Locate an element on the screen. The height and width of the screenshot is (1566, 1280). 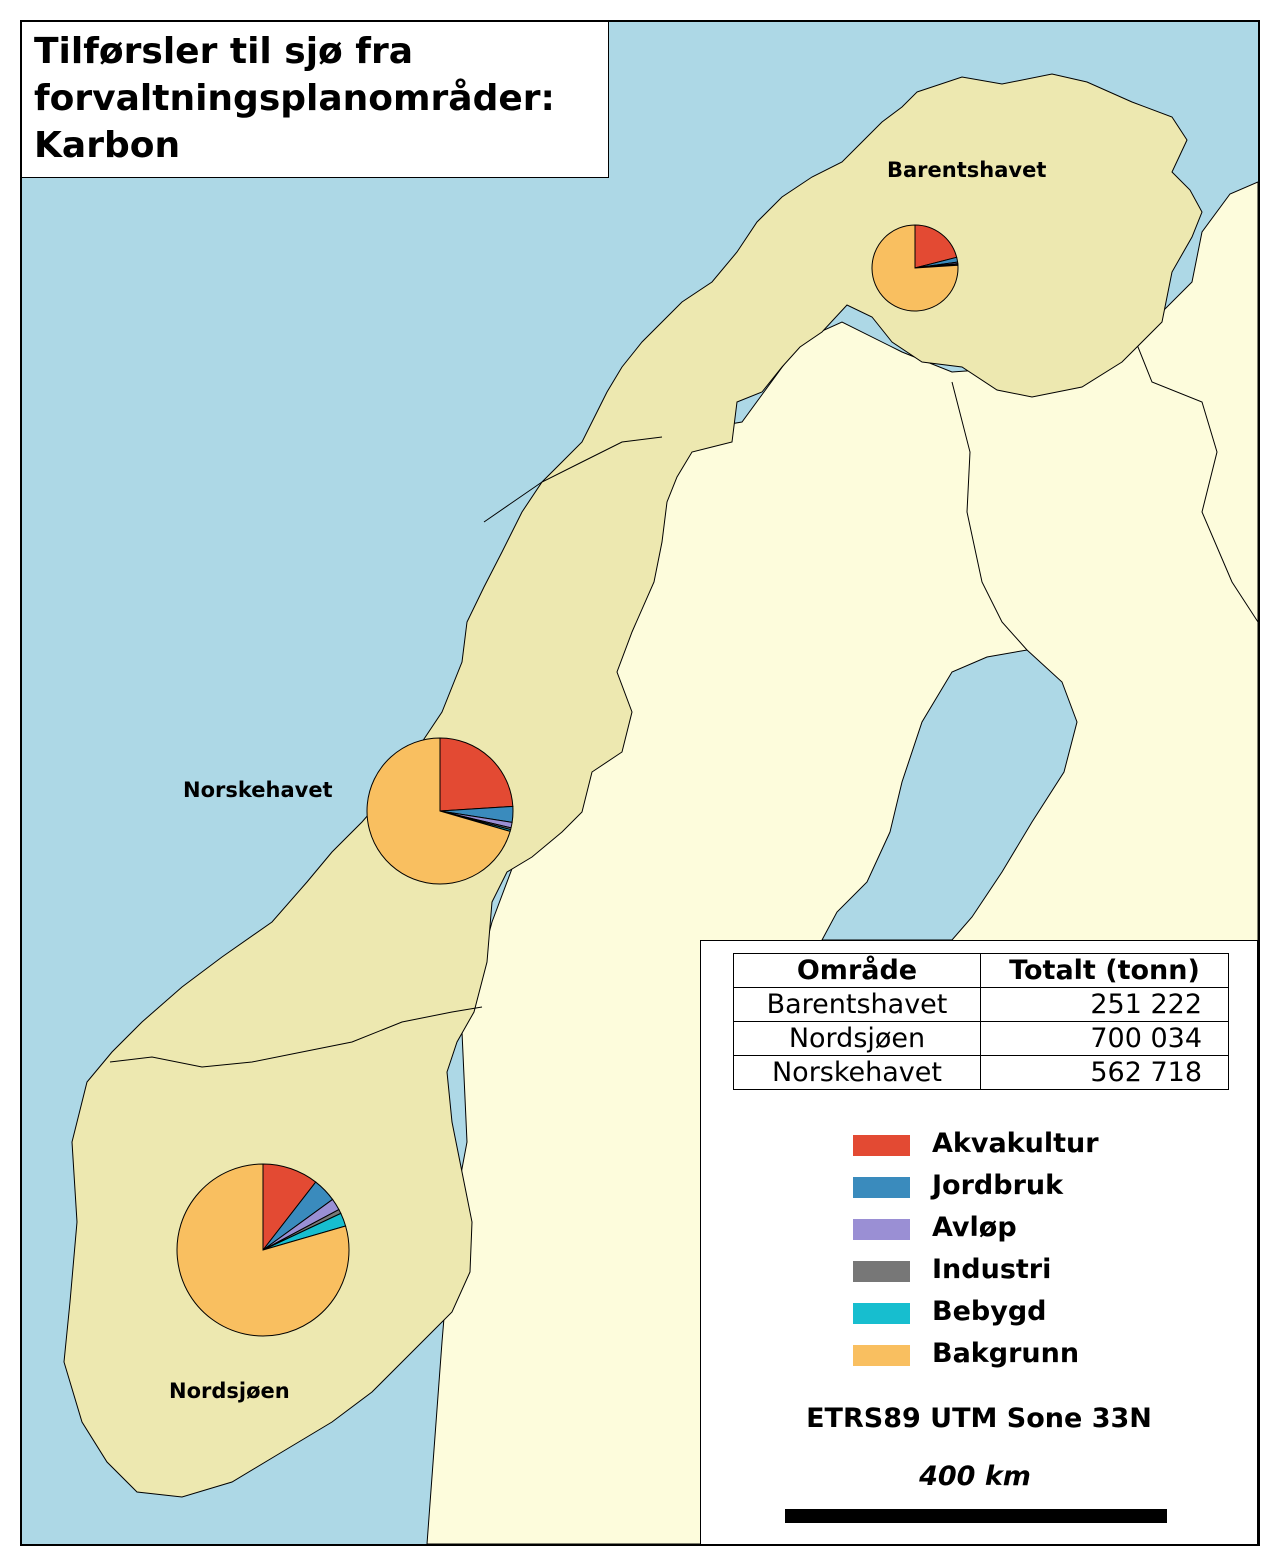
title-line-3: Karbon is located at coordinates (107, 145).